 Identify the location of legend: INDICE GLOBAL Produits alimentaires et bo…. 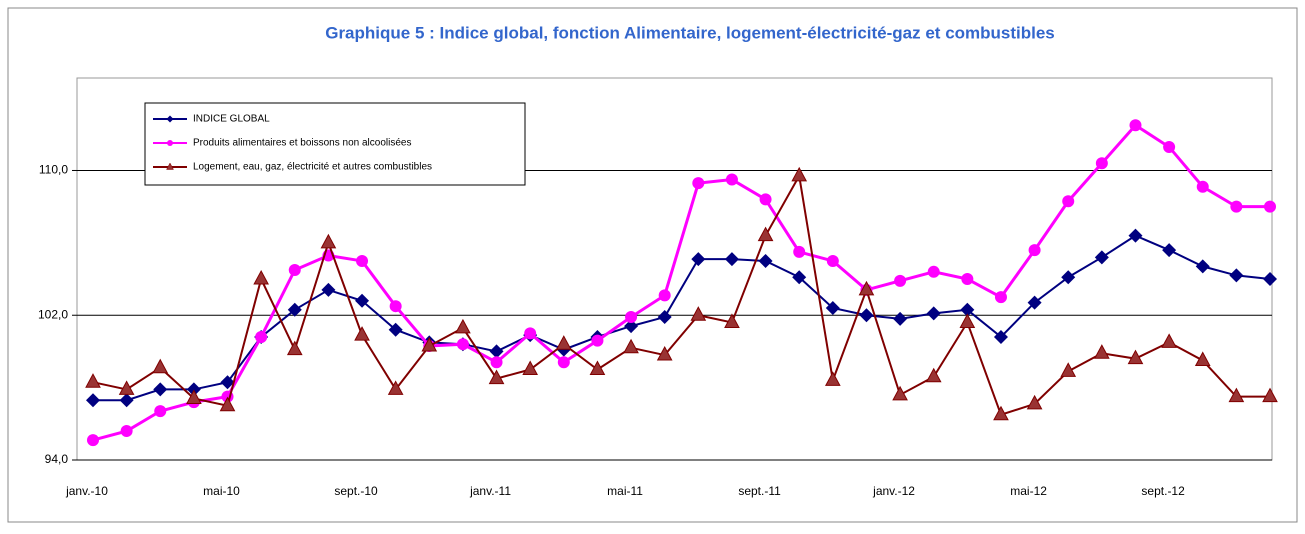
(335, 144).